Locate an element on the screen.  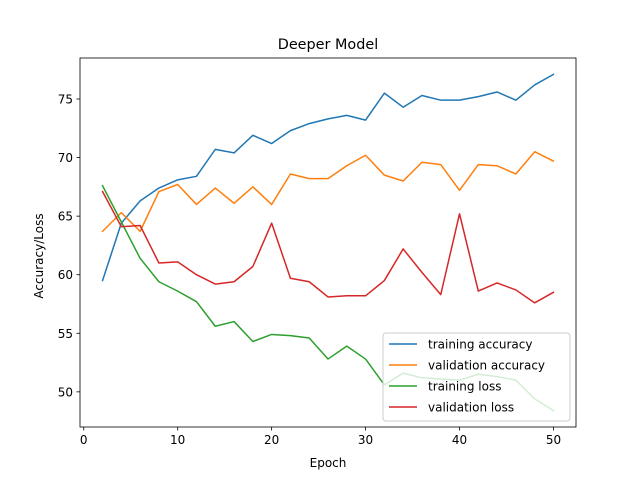
legend-box is located at coordinates (476, 377).